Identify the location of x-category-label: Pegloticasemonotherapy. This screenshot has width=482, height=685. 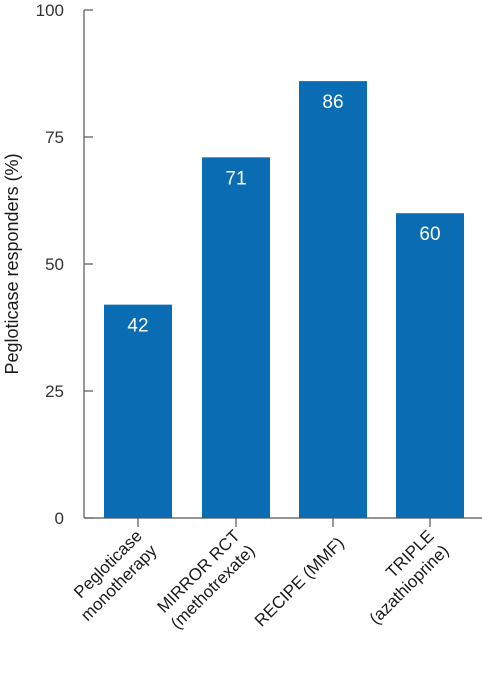
(111, 575).